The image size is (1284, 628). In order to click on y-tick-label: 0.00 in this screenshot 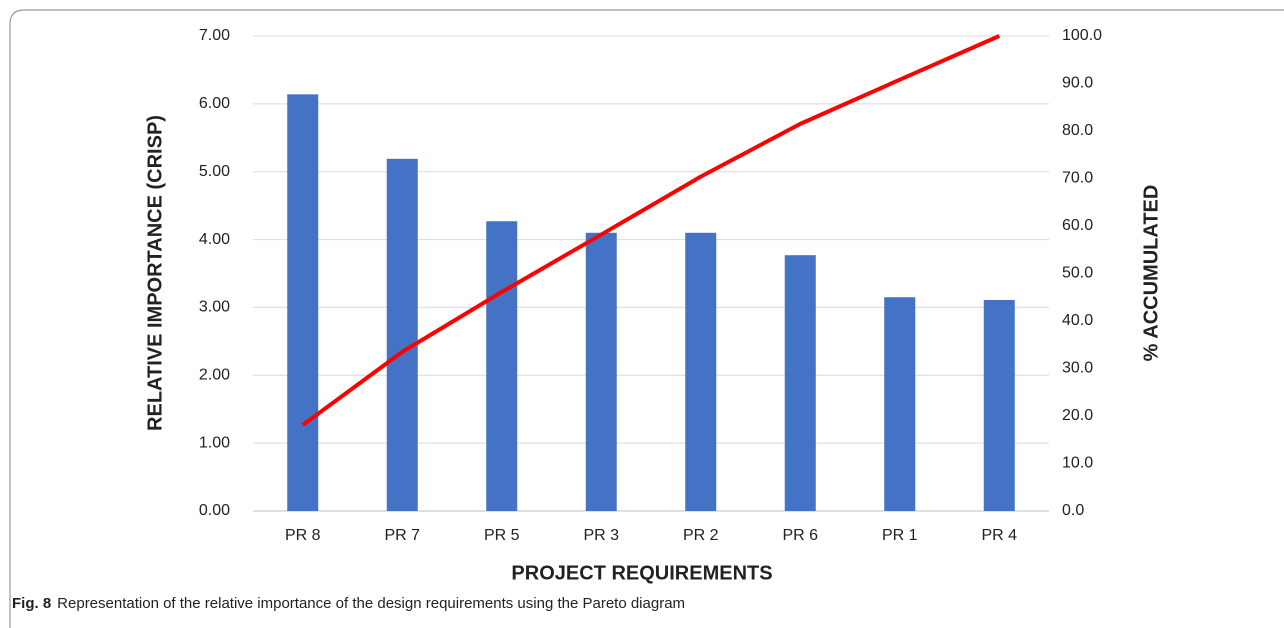, I will do `click(214, 510)`.